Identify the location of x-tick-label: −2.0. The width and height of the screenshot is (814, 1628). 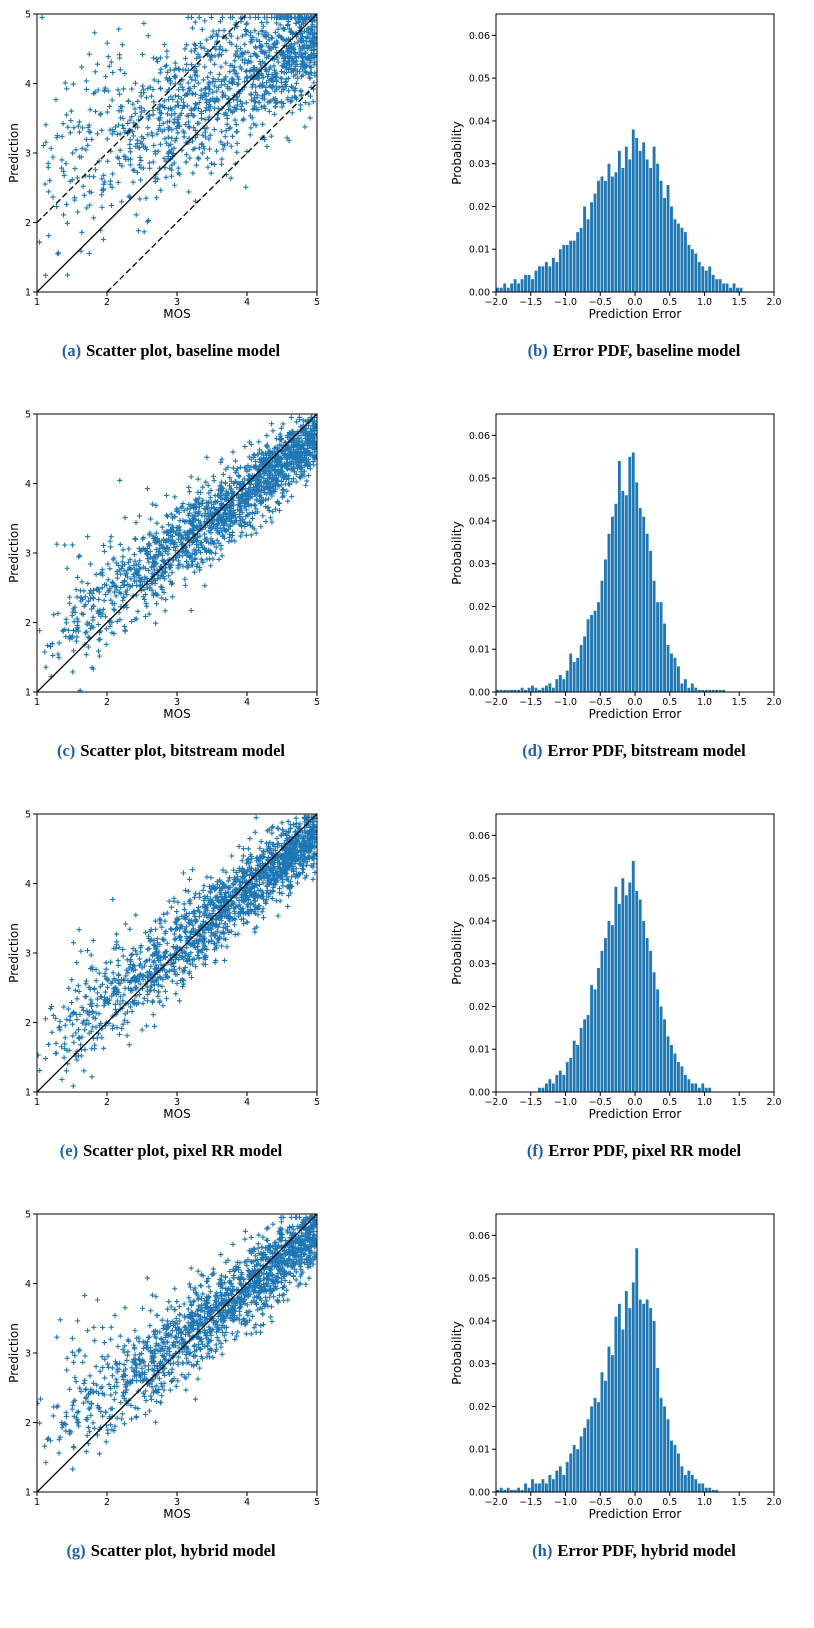
(495, 302).